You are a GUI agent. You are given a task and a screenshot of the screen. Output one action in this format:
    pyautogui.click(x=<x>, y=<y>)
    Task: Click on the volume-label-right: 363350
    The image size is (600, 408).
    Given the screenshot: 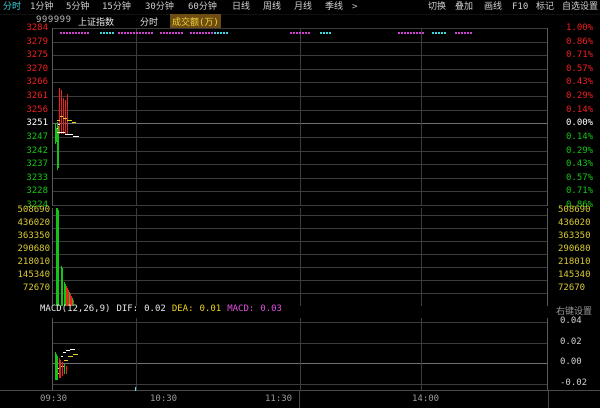 What is the action you would take?
    pyautogui.click(x=574, y=236)
    